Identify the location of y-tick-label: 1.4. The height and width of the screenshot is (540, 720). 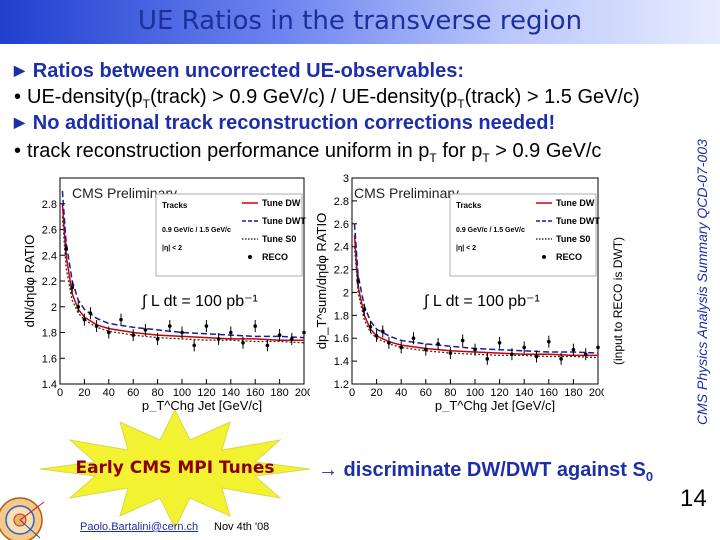
(49, 385).